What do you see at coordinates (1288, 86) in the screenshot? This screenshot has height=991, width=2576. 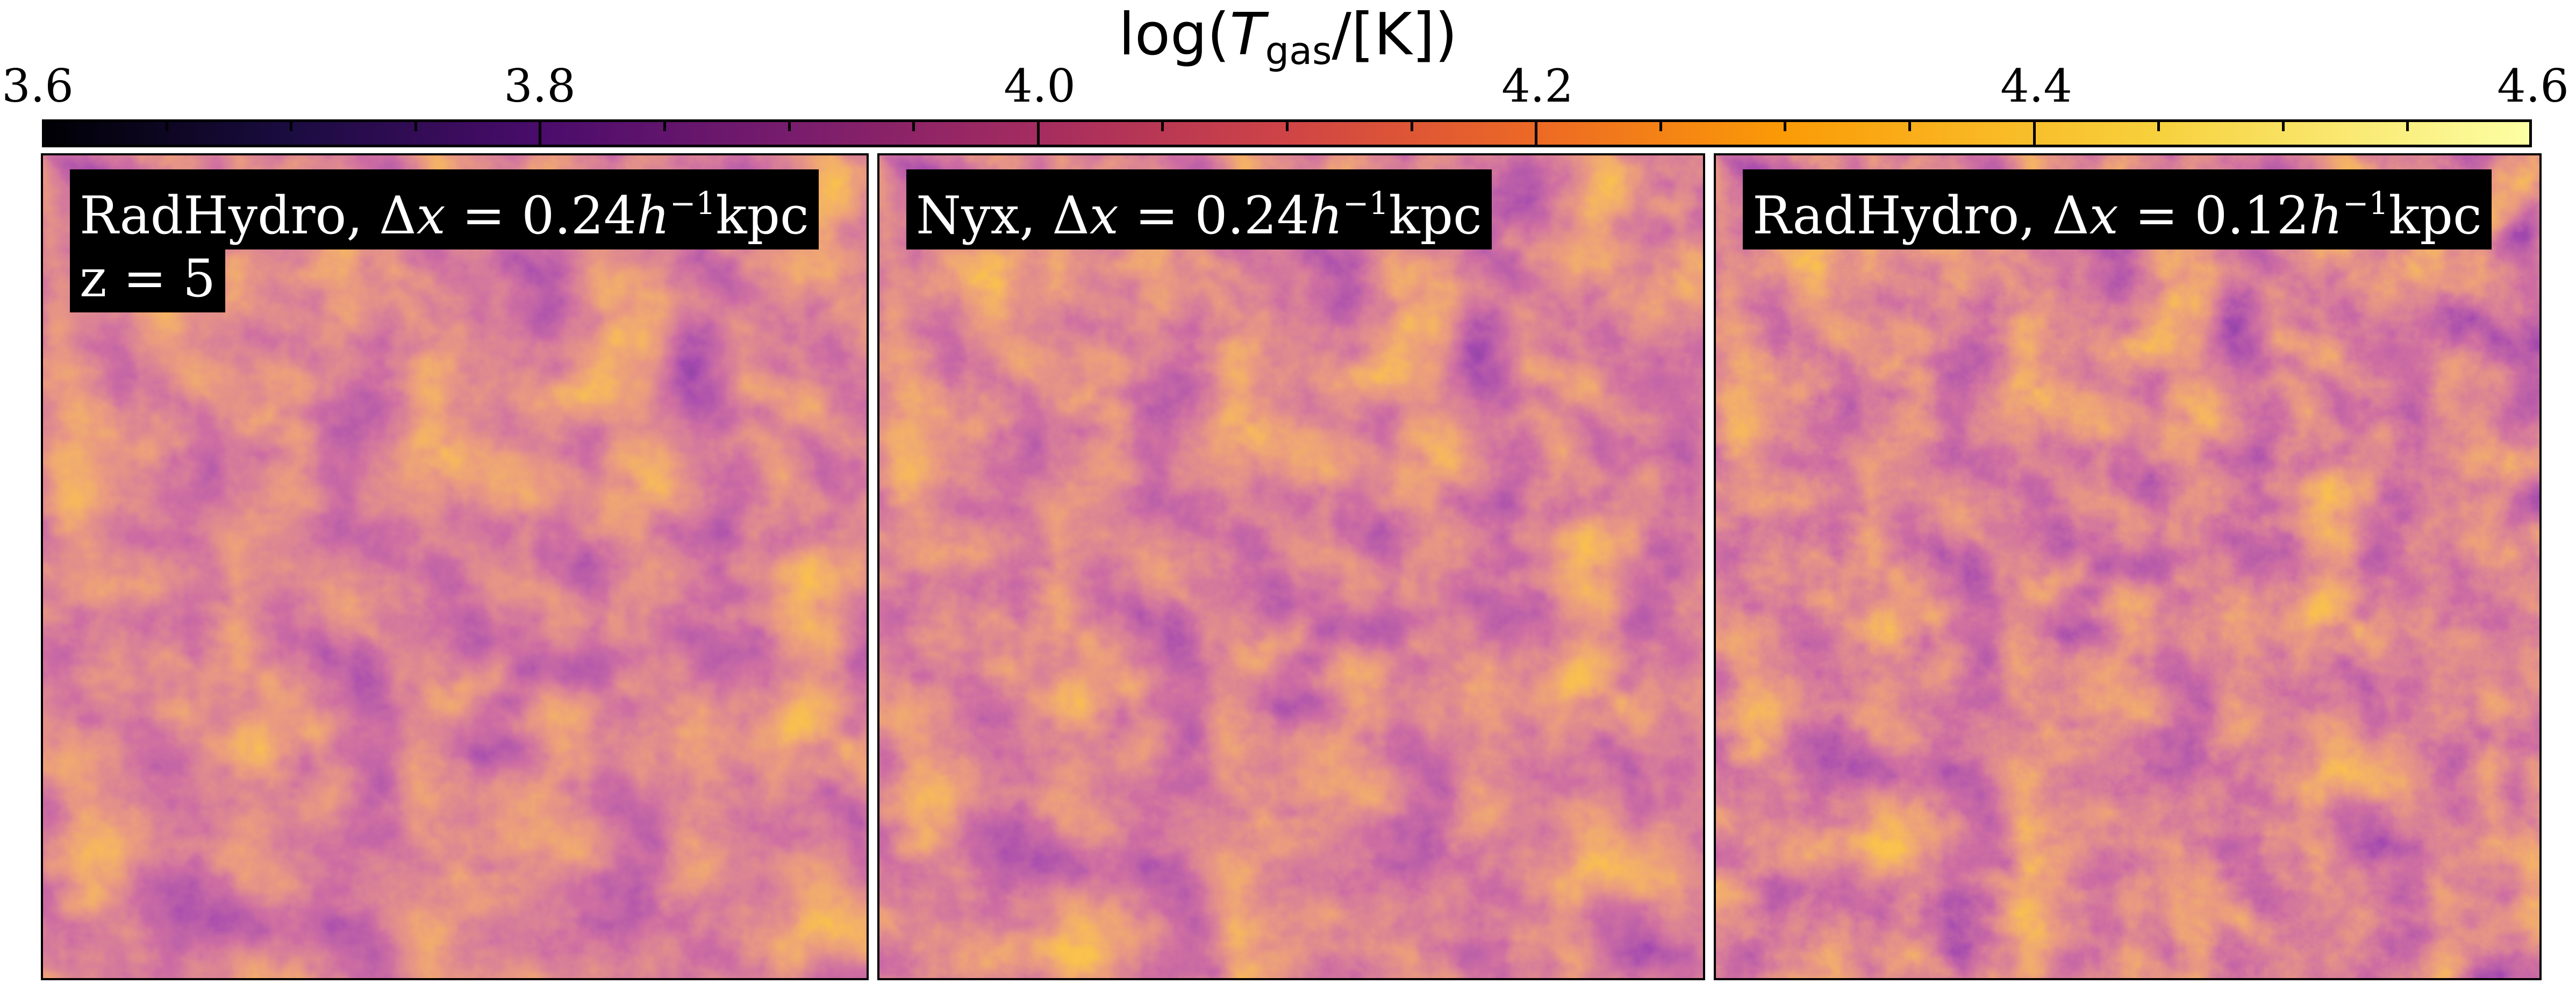 I see `colorbar-tick-labels: 3.6 3.8 4.0 4.2 4.4 4.6` at bounding box center [1288, 86].